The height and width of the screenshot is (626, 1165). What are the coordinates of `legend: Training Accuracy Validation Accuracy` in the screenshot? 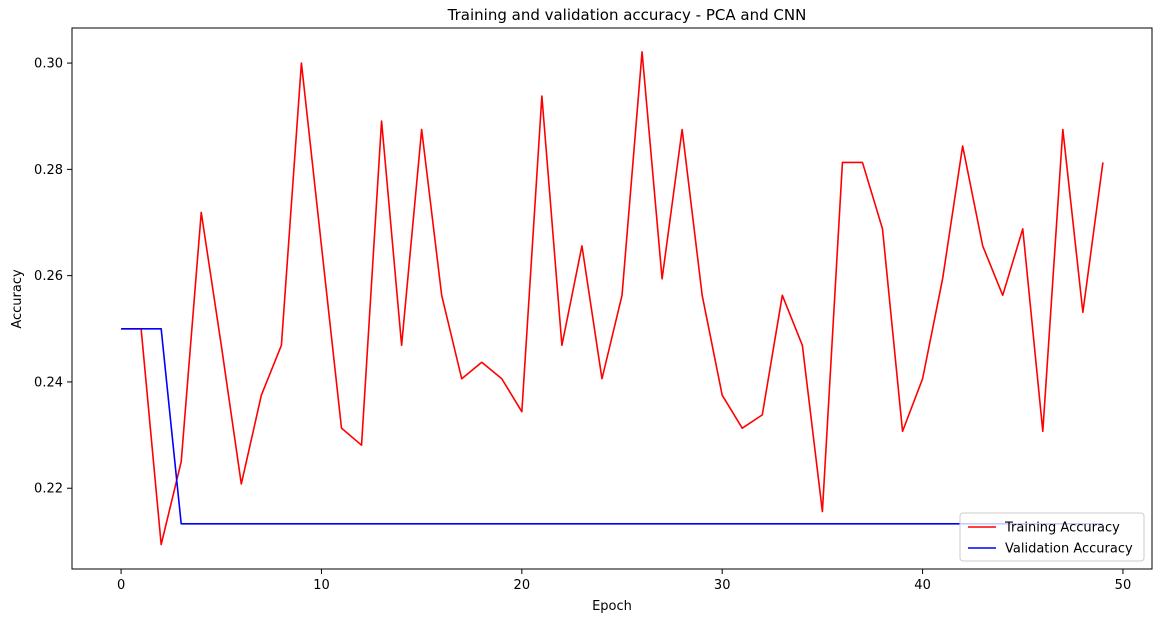 It's located at (1052, 537).